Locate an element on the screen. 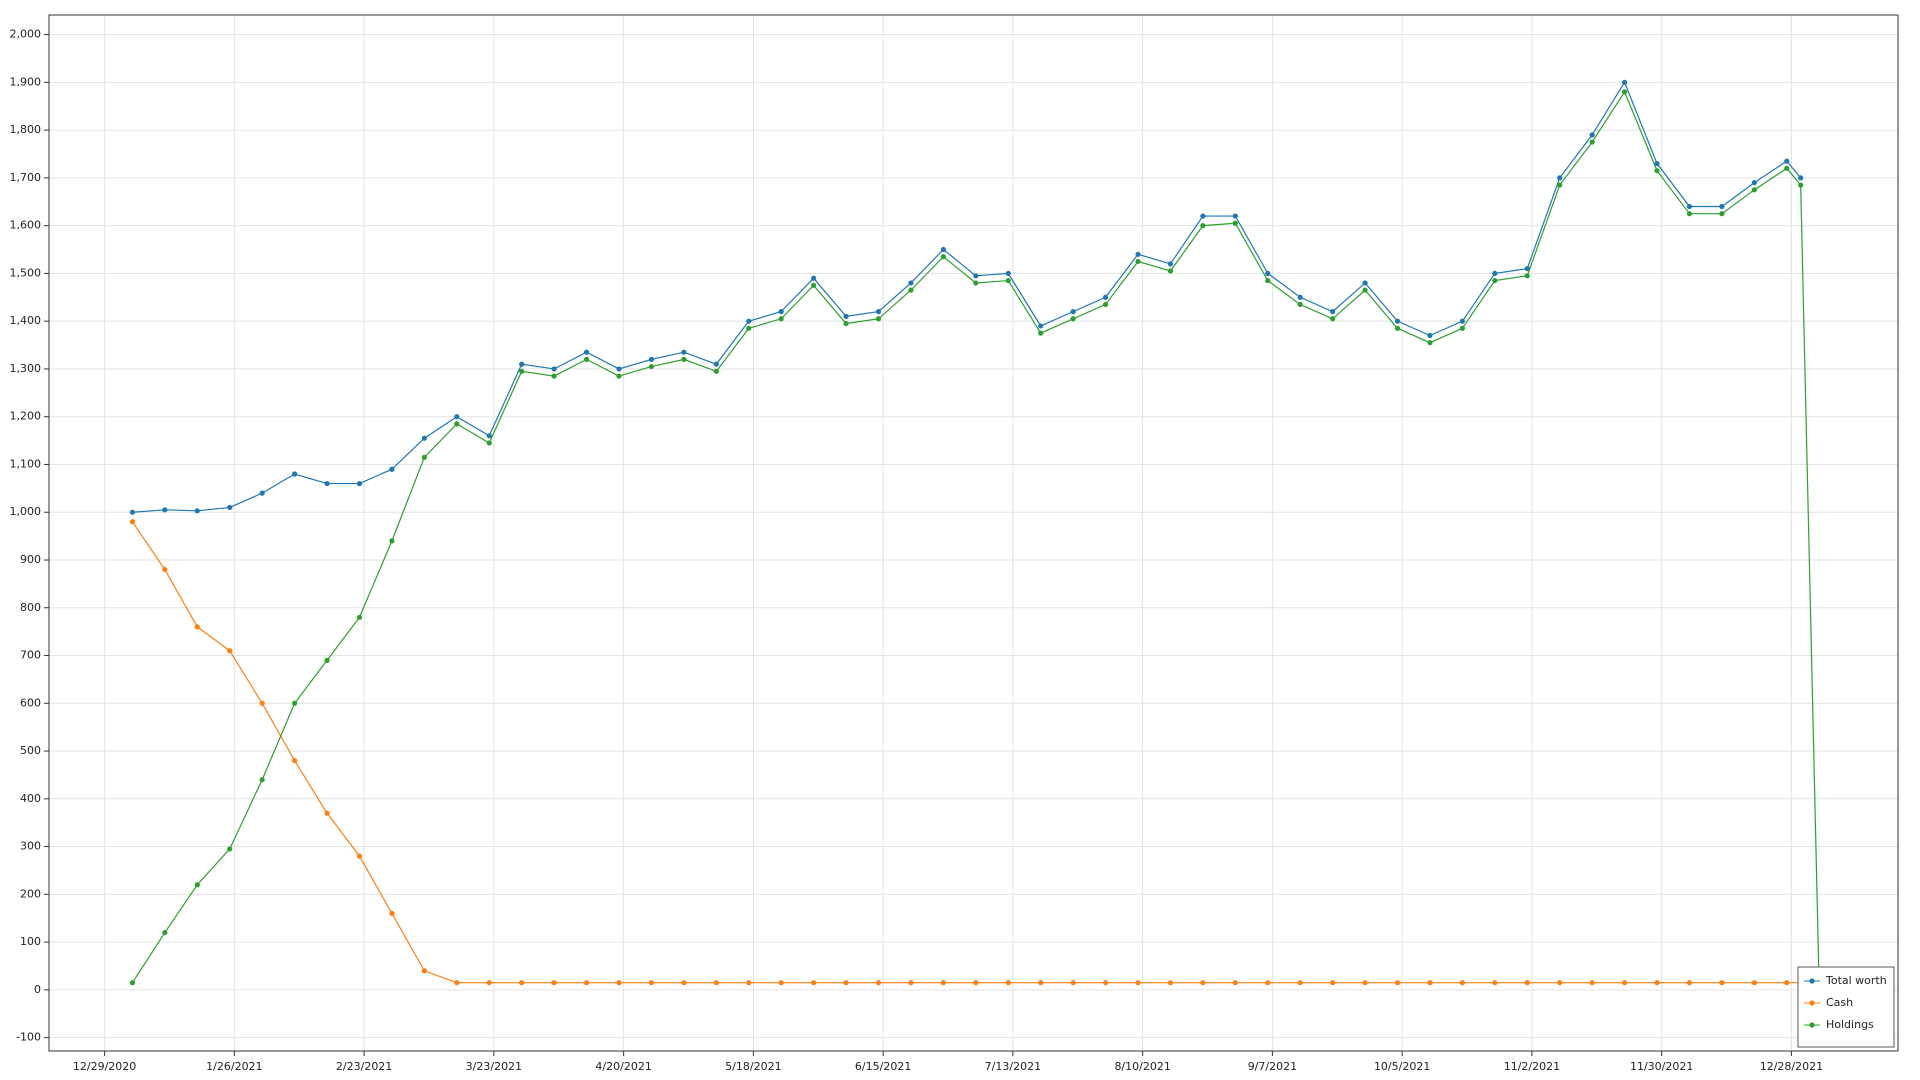 The width and height of the screenshot is (1920, 1080). x-tick-label: 5/18/2021 is located at coordinates (753, 1066).